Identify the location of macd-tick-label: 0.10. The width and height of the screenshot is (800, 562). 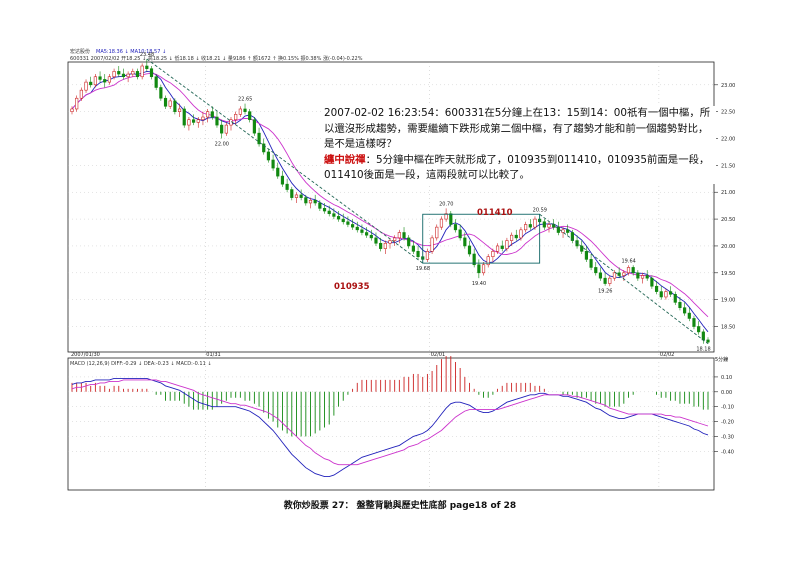
(726, 378).